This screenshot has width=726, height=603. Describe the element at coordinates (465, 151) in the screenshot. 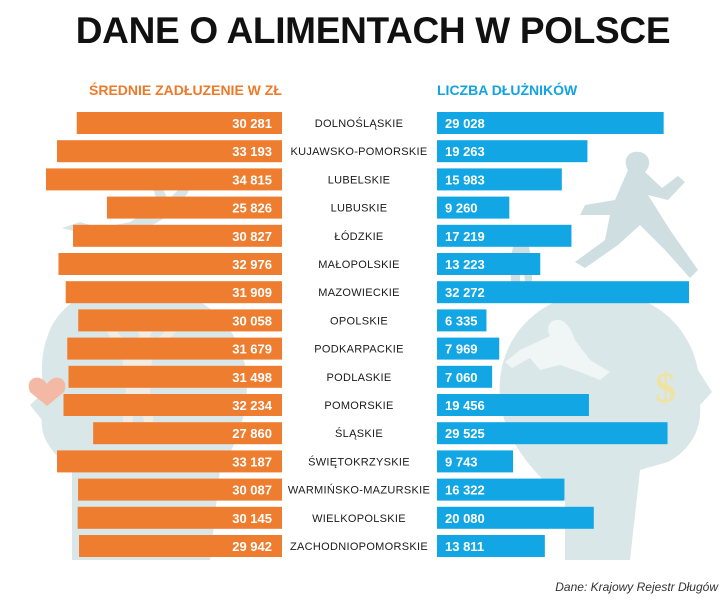

I see `value-label-debtors-kujawsko-pomorskie: 19 263` at that location.